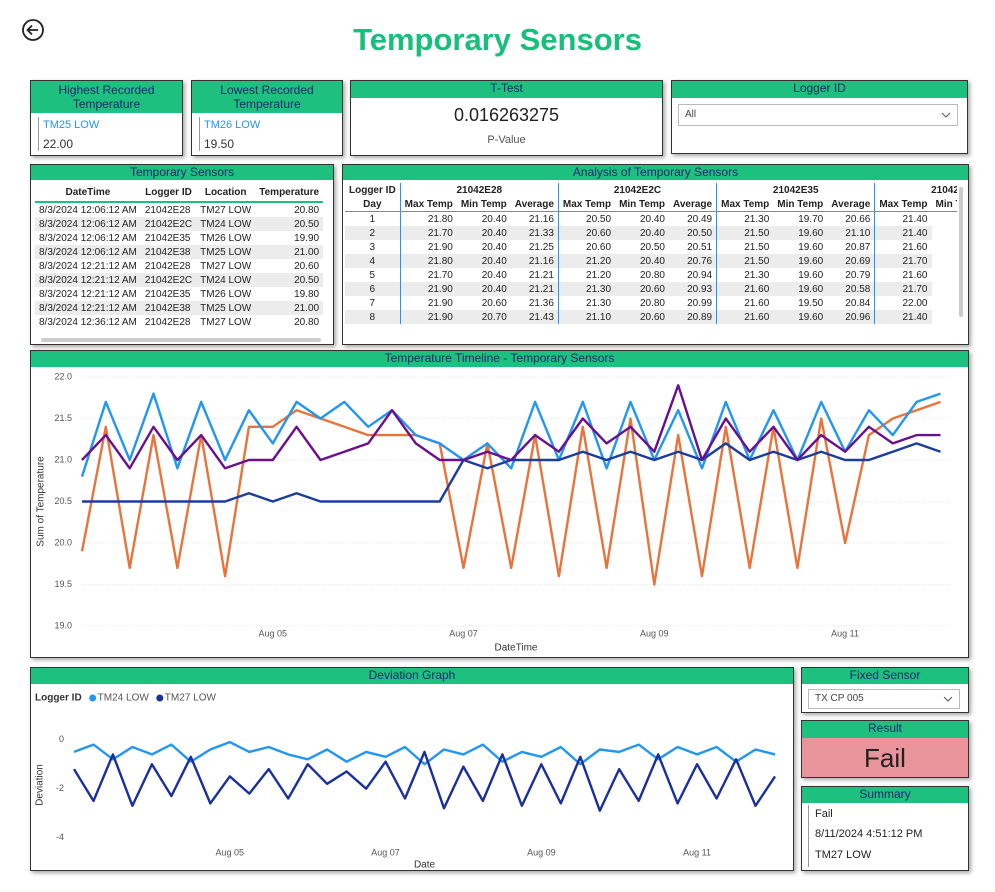 This screenshot has width=995, height=892. Describe the element at coordinates (226, 294) in the screenshot. I see `table-cell: TM26 LOW` at that location.